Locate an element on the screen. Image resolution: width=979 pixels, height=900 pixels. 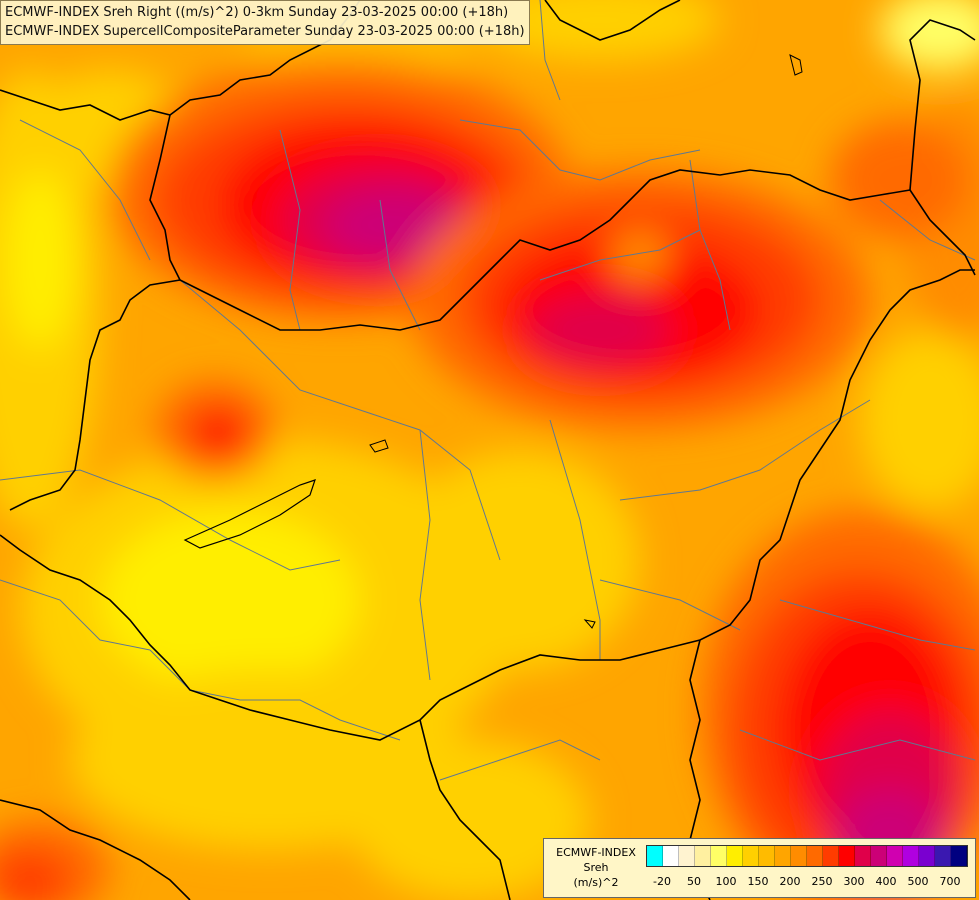
legend-tick-label: -20 is located at coordinates (662, 881).